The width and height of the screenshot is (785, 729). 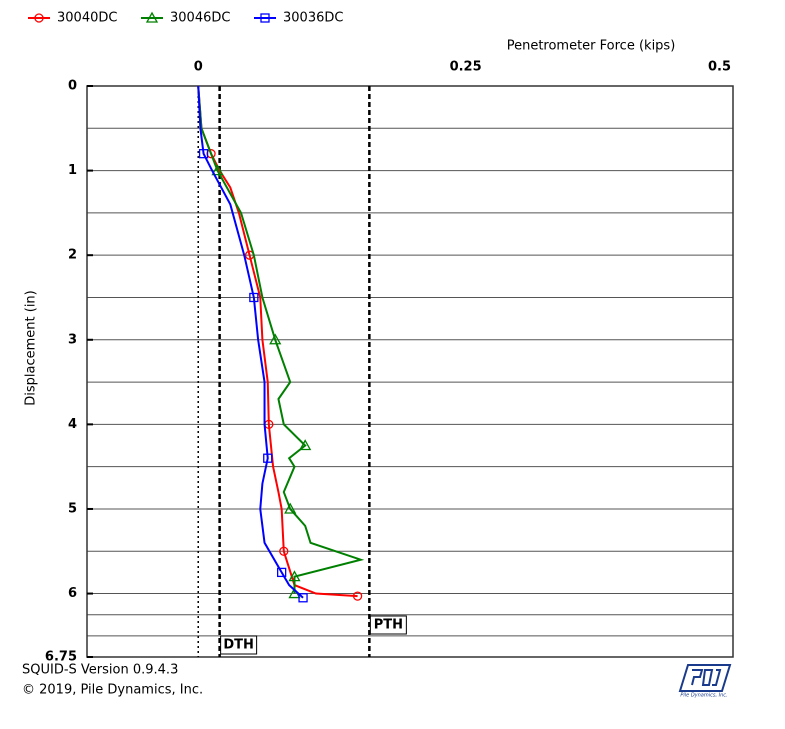 I want to click on threshold-label: DTH, so click(x=238, y=645).